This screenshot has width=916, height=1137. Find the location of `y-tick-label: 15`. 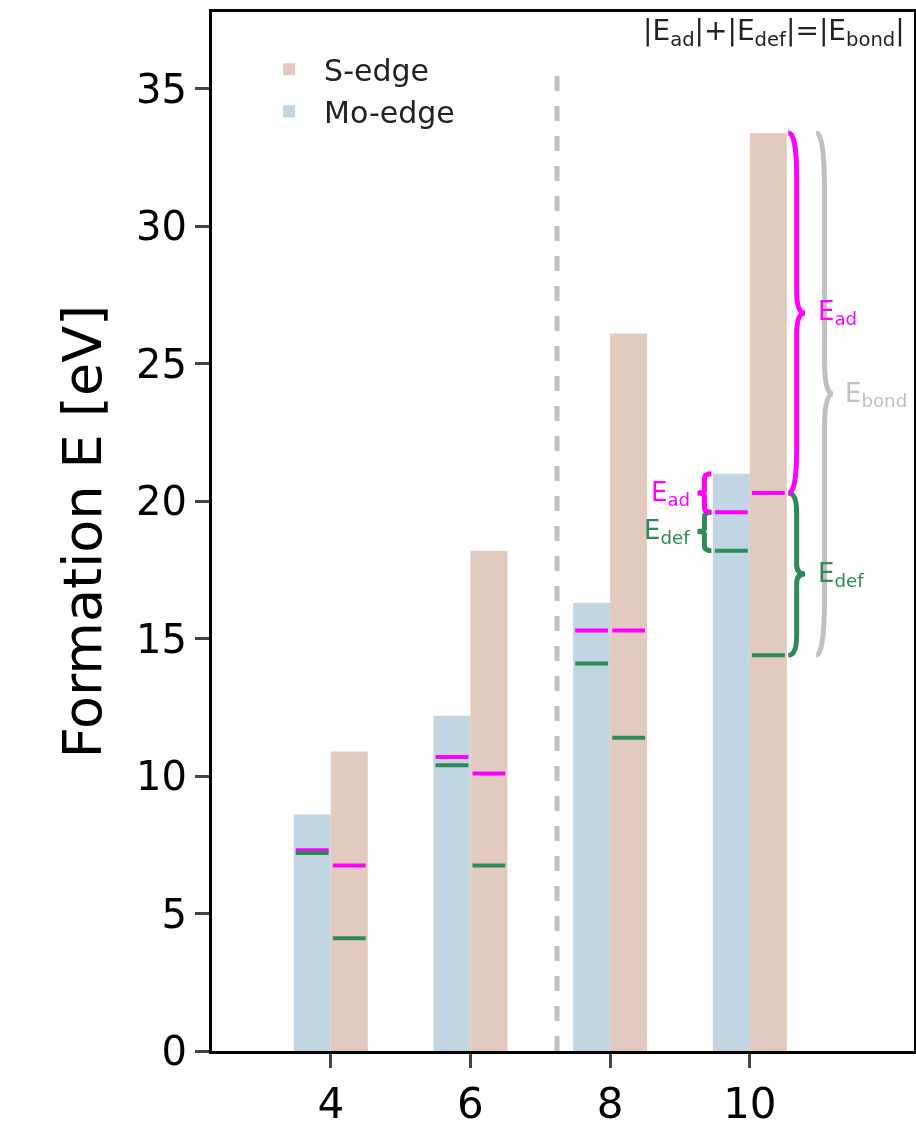

y-tick-label: 15 is located at coordinates (161, 638).